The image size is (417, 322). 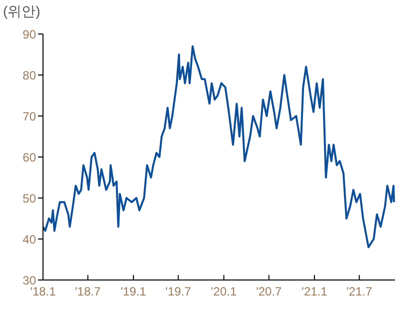 What do you see at coordinates (29, 34) in the screenshot?
I see `y-tick-label: 90` at bounding box center [29, 34].